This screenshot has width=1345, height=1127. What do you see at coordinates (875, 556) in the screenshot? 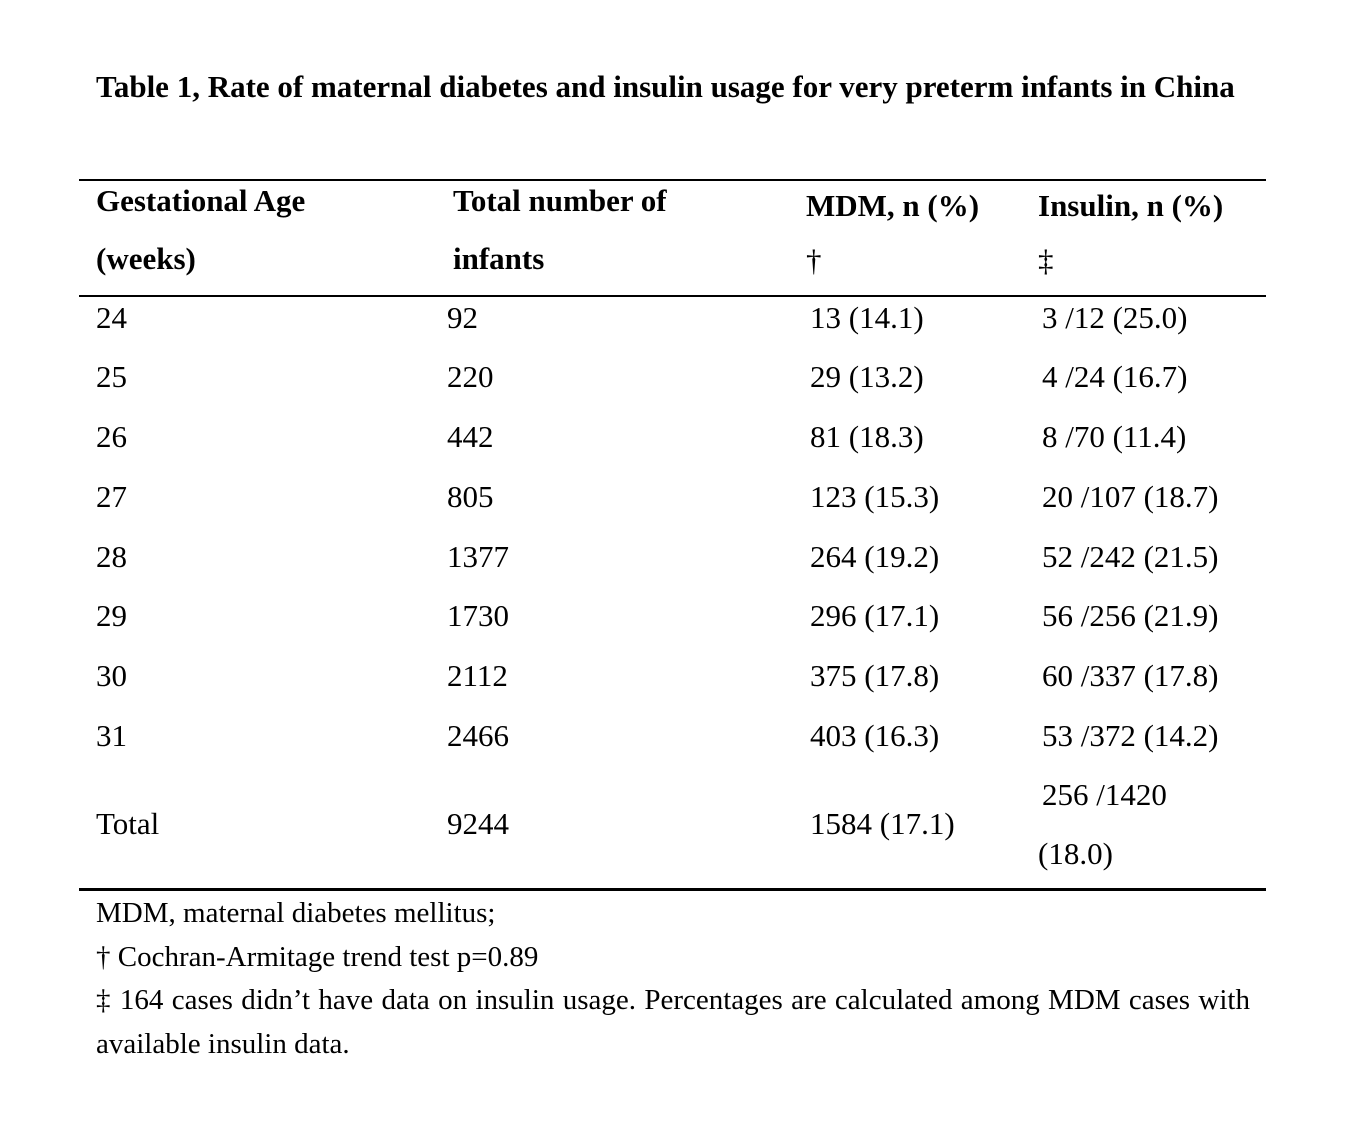
I see `cell-mdm: 264 (19.2)` at bounding box center [875, 556].